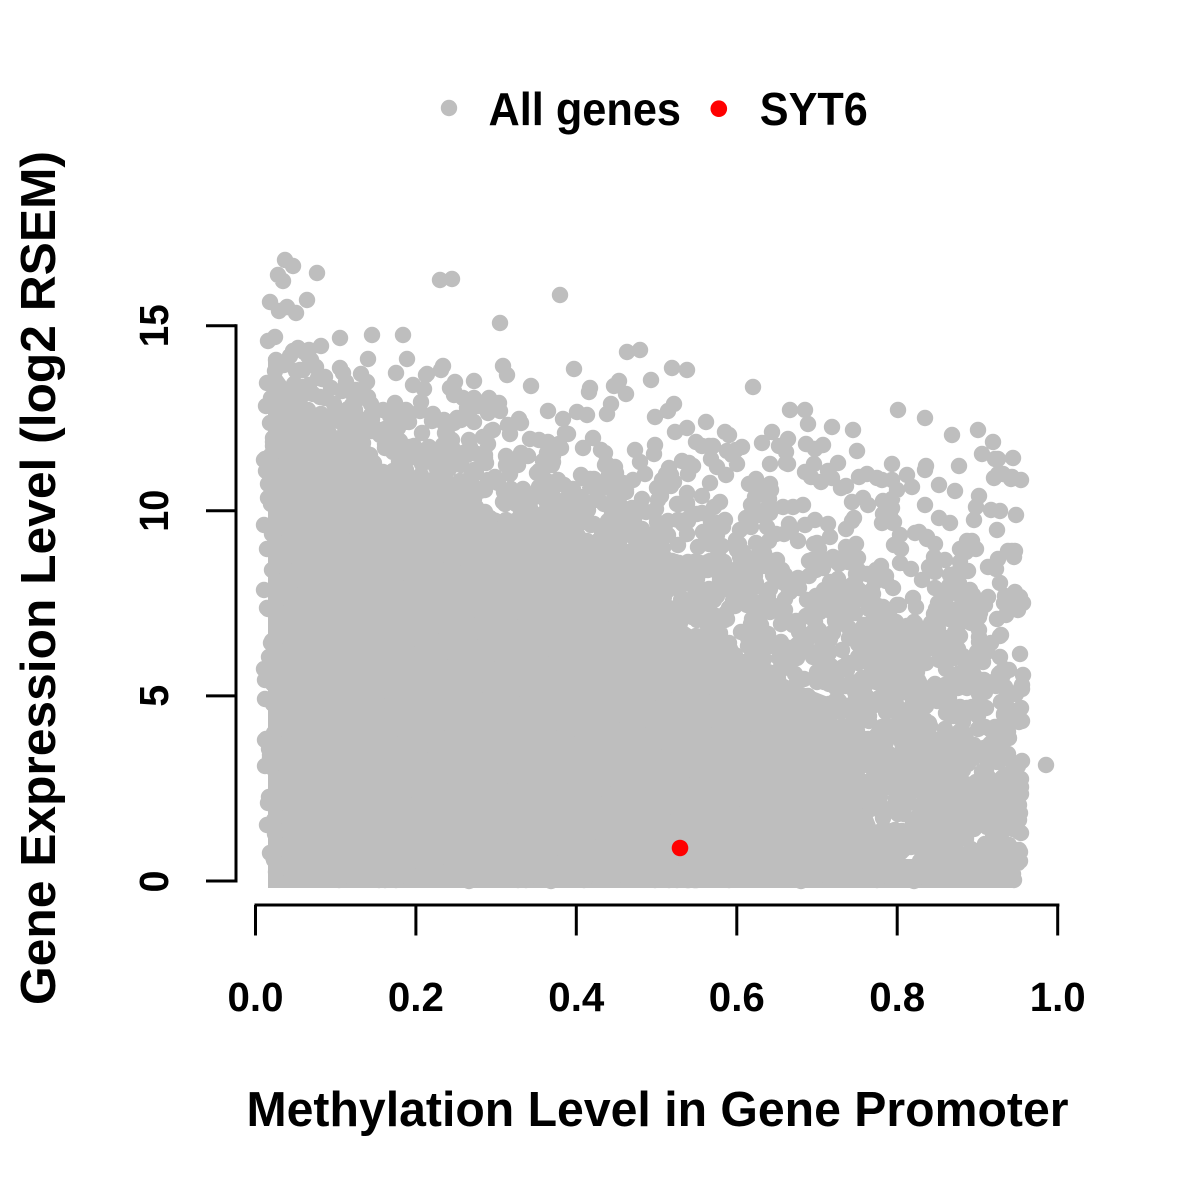 The height and width of the screenshot is (1200, 1200). Describe the element at coordinates (658, 1110) in the screenshot. I see `svg-text:Methylation Level in Gene Prom: Methylation Level in Gene Promoter` at that location.